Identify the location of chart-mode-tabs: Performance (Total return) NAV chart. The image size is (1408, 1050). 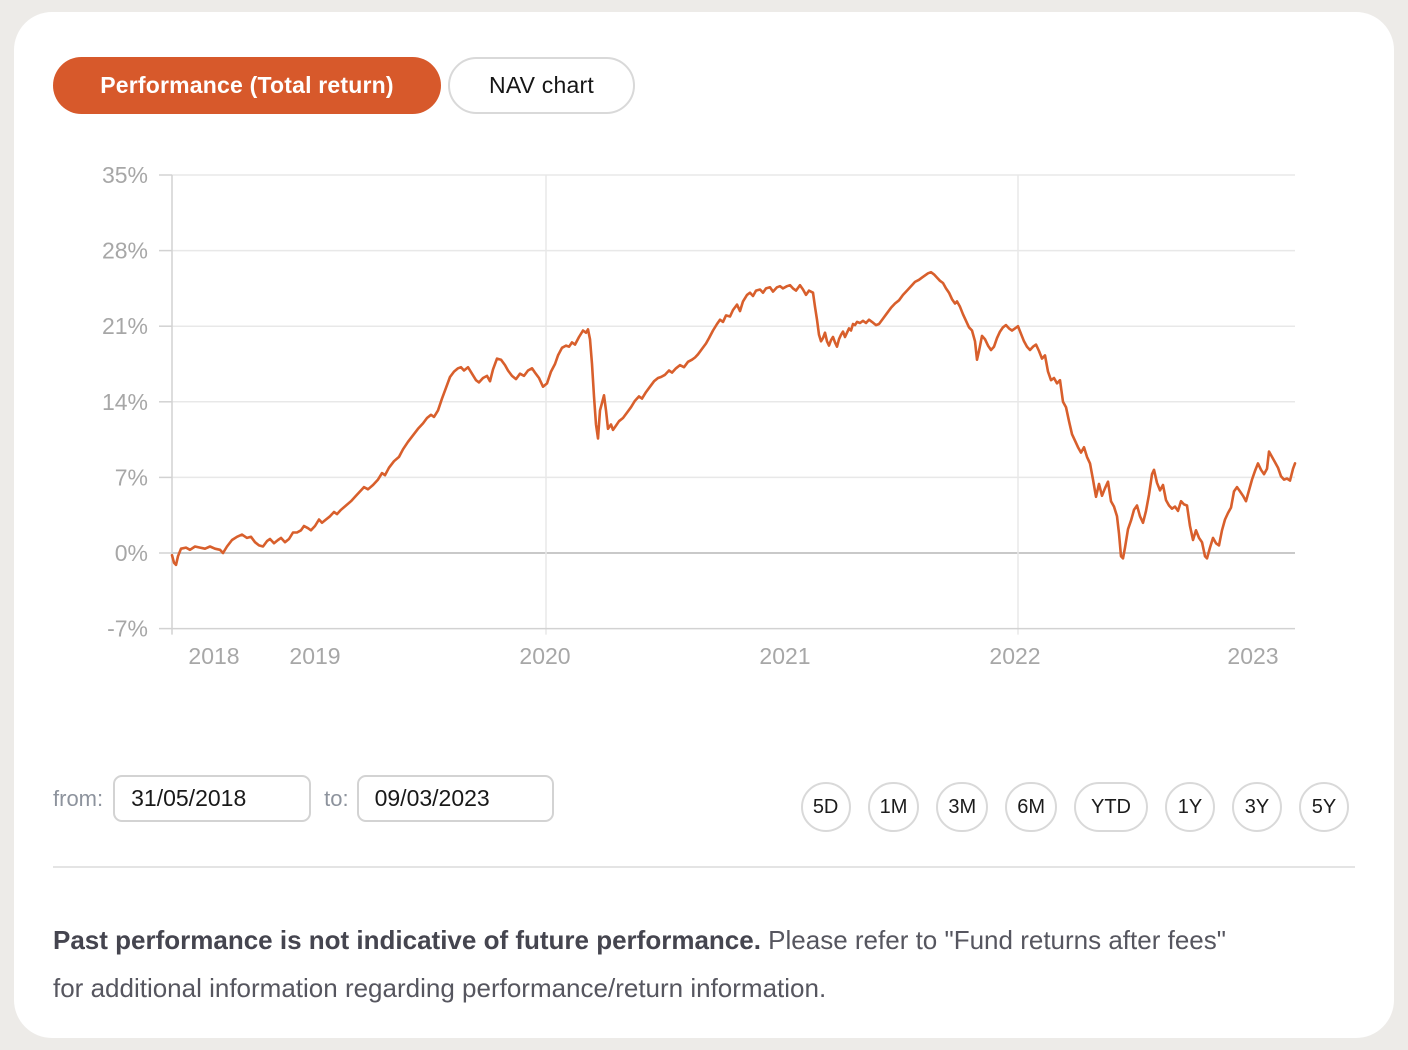
(344, 85).